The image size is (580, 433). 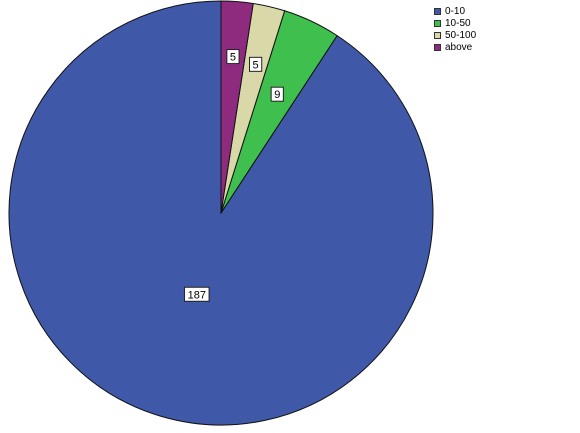 What do you see at coordinates (458, 23) in the screenshot?
I see `legend-label-10-50: 10-50` at bounding box center [458, 23].